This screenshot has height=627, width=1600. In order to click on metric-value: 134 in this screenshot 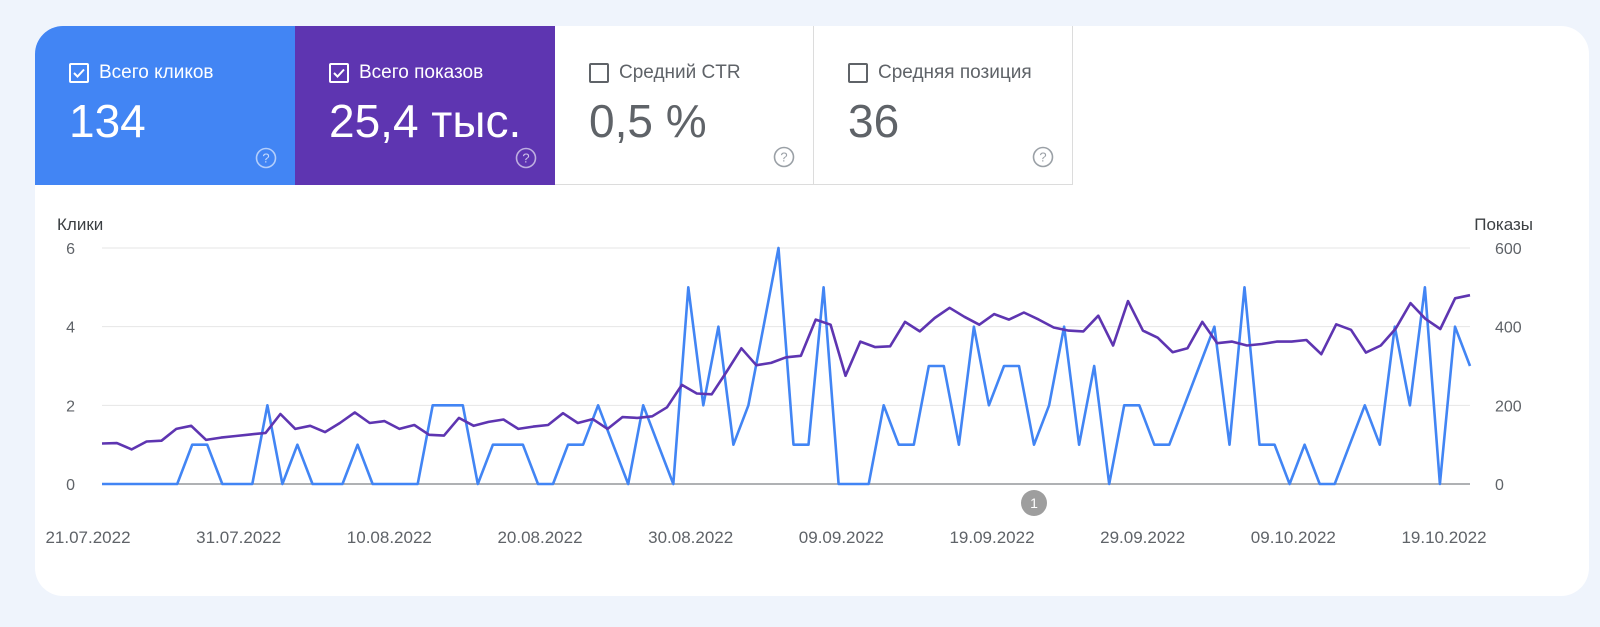, I will do `click(107, 121)`.